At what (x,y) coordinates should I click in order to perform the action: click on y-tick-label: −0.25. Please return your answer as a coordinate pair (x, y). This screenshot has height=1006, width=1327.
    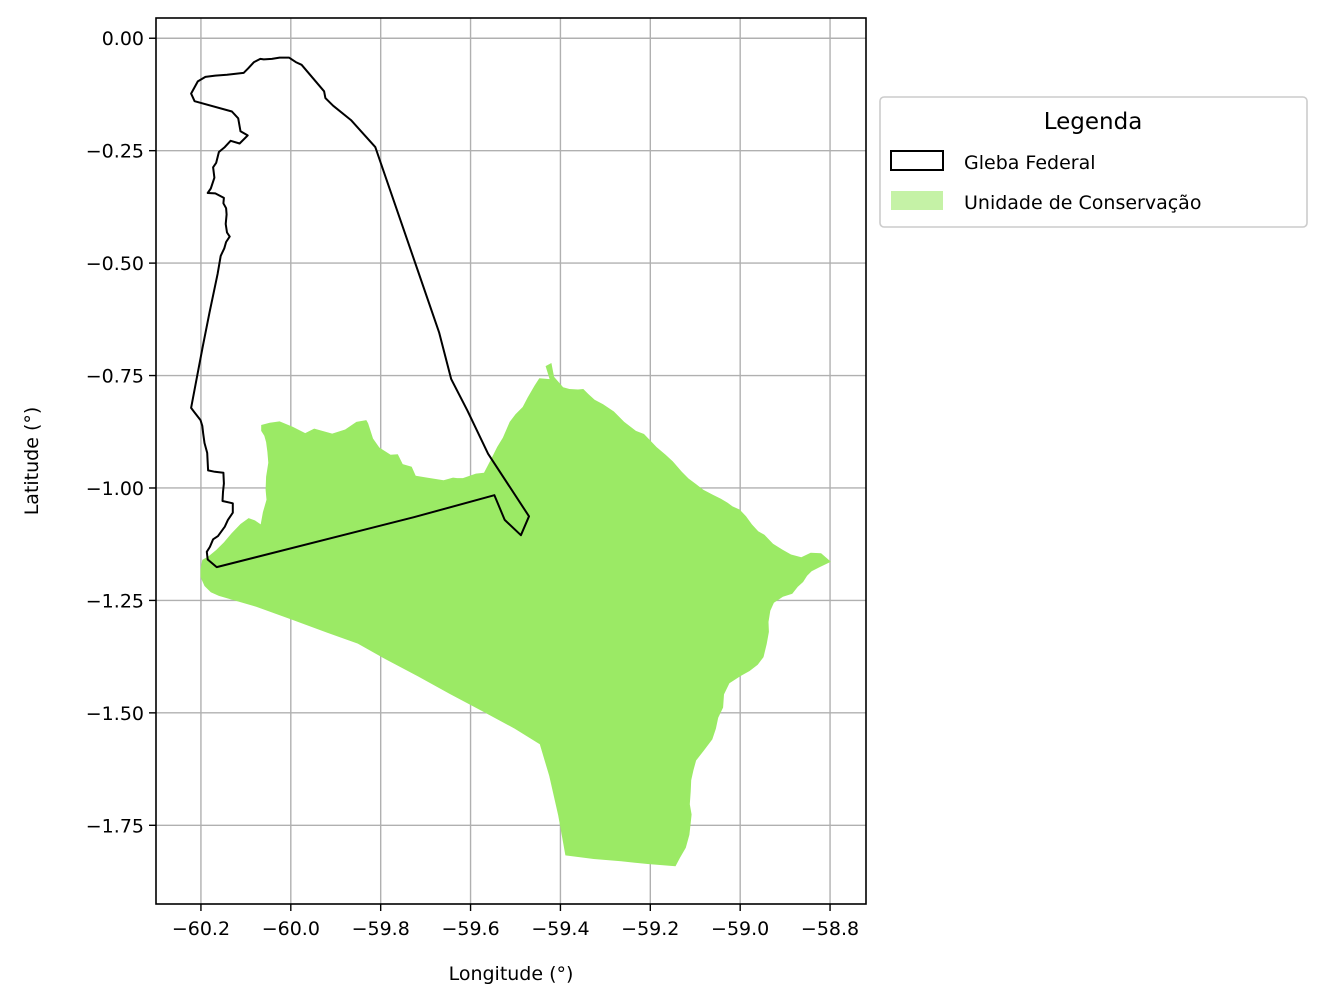
    Looking at the image, I should click on (115, 152).